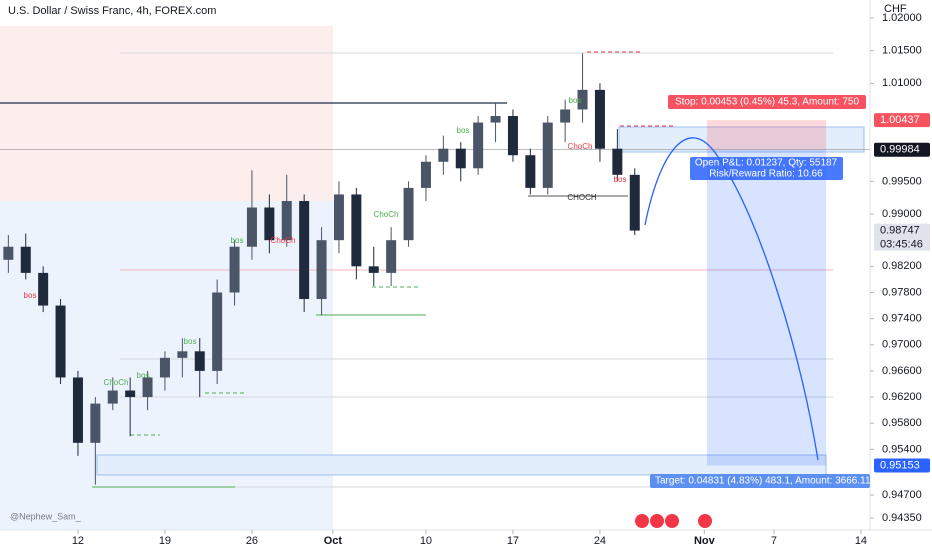  I want to click on x-tick-label: 7, so click(774, 541).